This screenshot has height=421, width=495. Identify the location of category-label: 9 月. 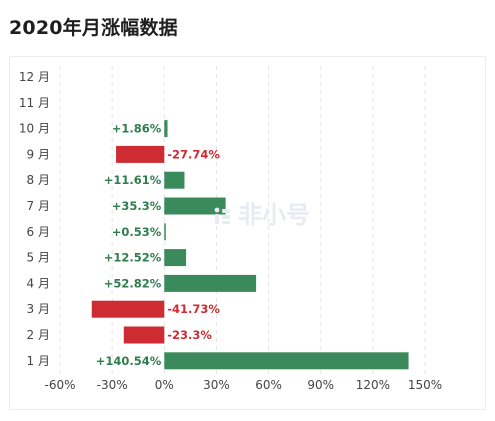
(38, 154).